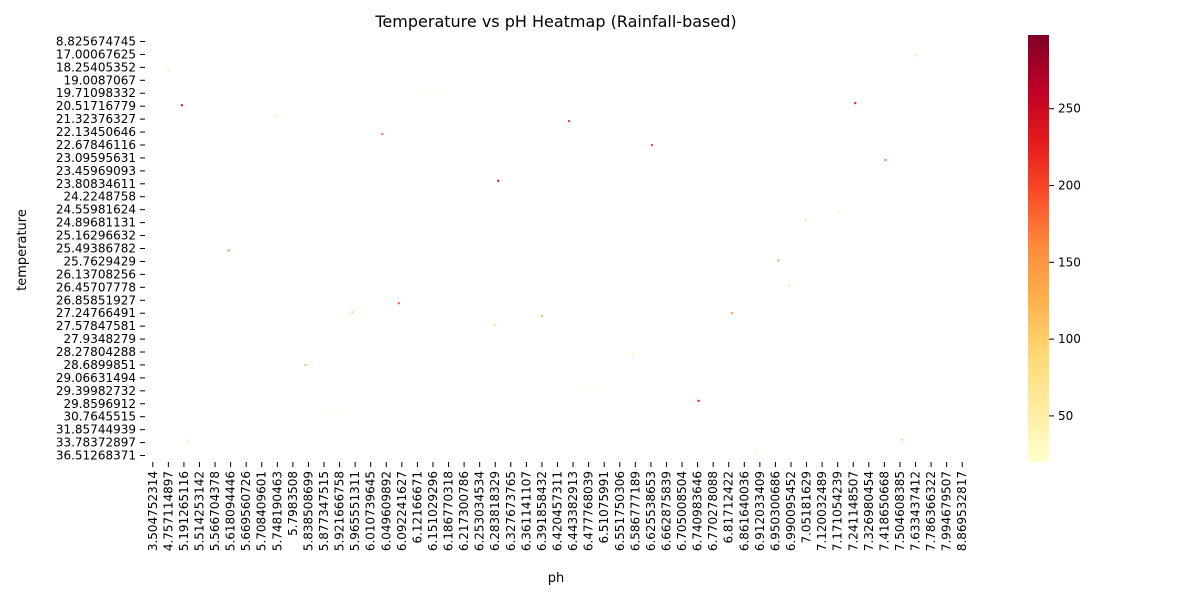 The height and width of the screenshot is (600, 1200). I want to click on y-tick-label: 25.16296632, so click(96, 236).